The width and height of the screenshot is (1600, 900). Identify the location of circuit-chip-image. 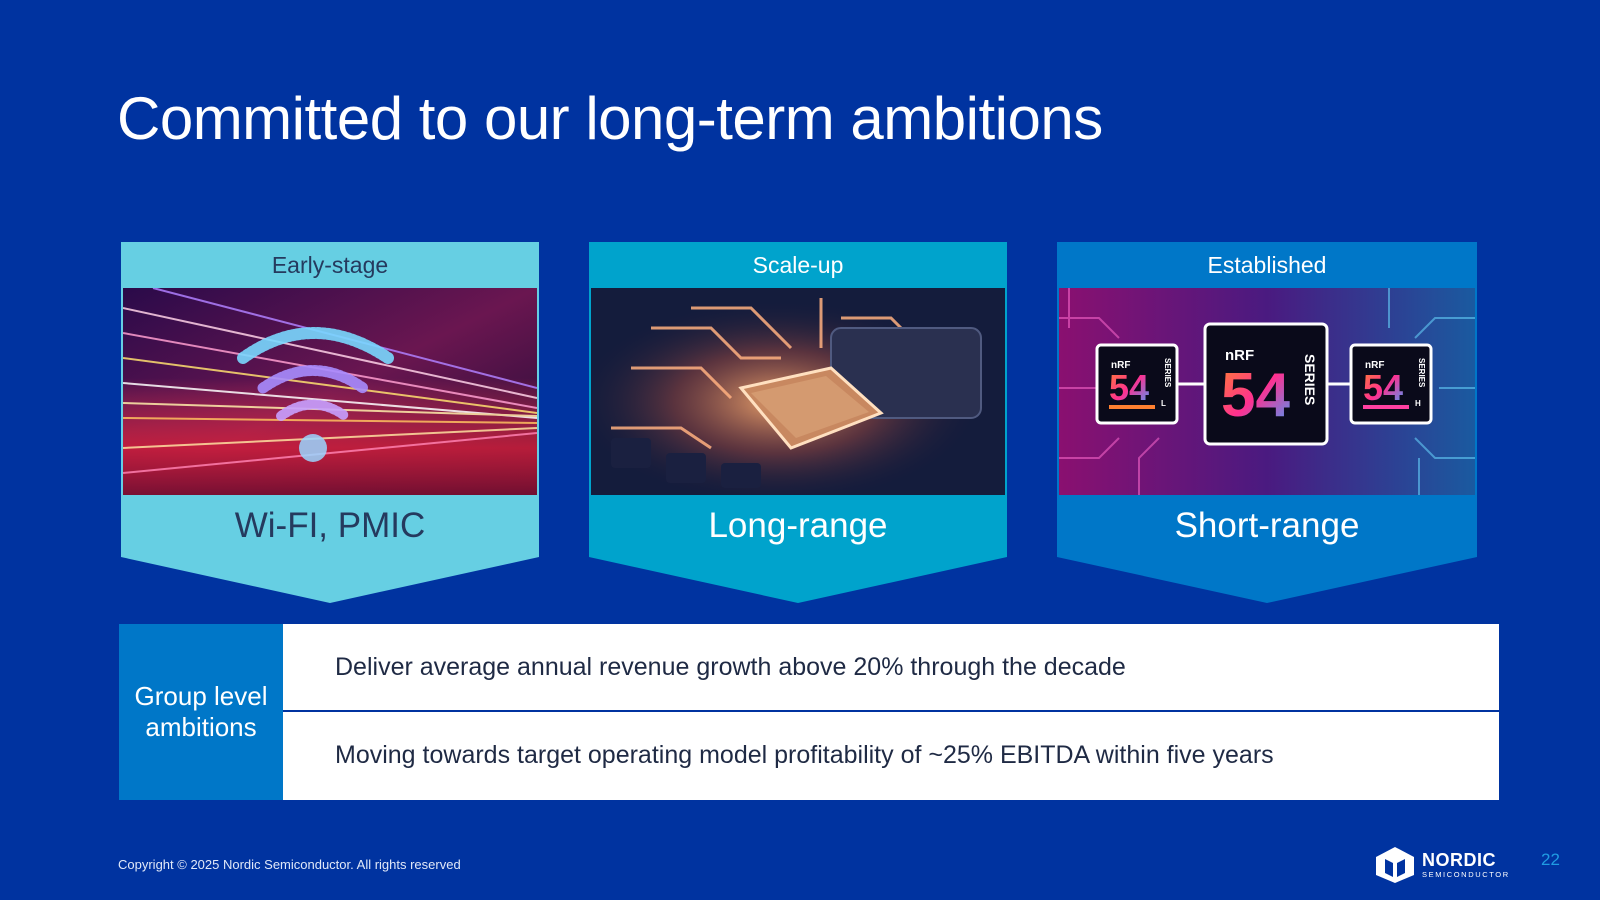
(798, 391).